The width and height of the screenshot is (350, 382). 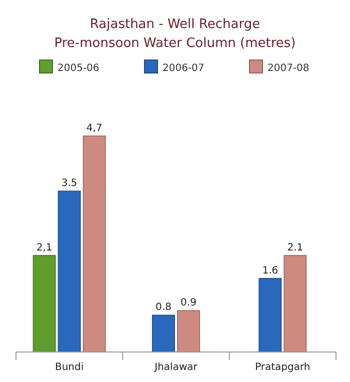 I want to click on legend-label: 2005-06, so click(x=79, y=68).